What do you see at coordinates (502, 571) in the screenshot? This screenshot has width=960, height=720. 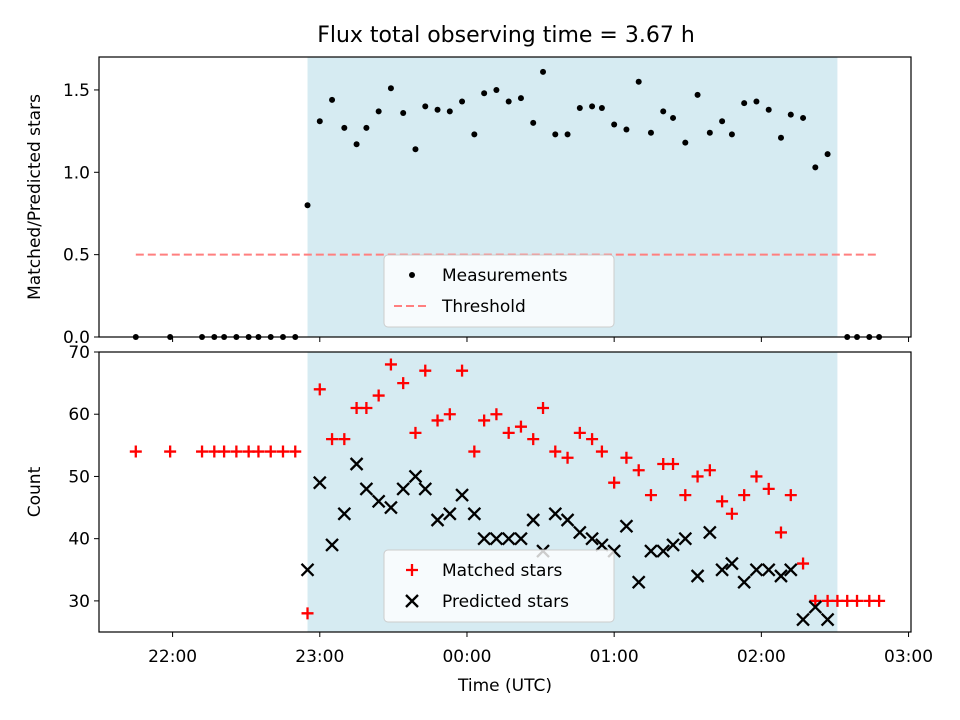 I see `legend-label: Matched stars` at bounding box center [502, 571].